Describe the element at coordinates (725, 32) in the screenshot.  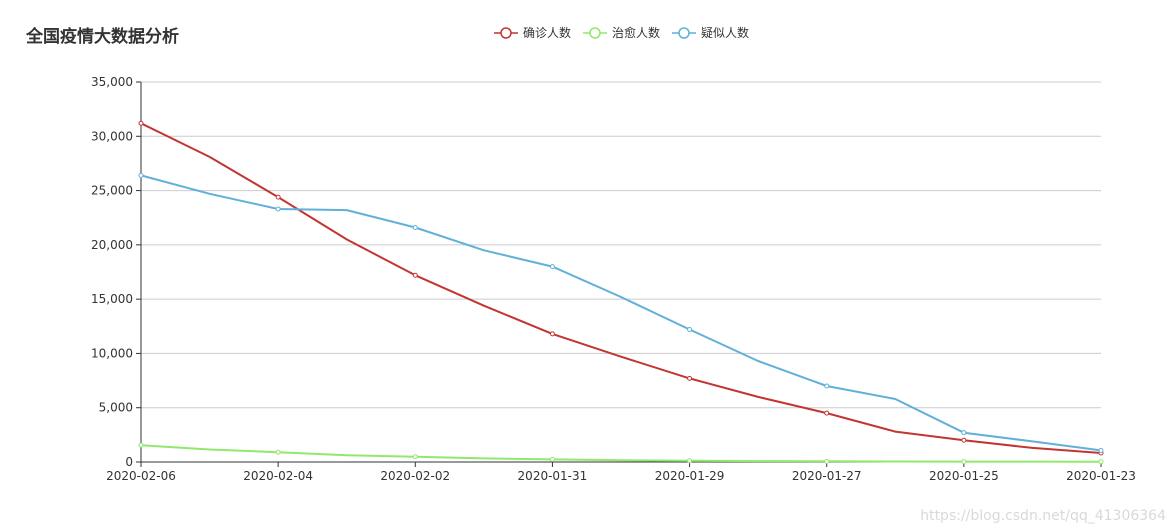
I see `legend-label: 疑似人数` at that location.